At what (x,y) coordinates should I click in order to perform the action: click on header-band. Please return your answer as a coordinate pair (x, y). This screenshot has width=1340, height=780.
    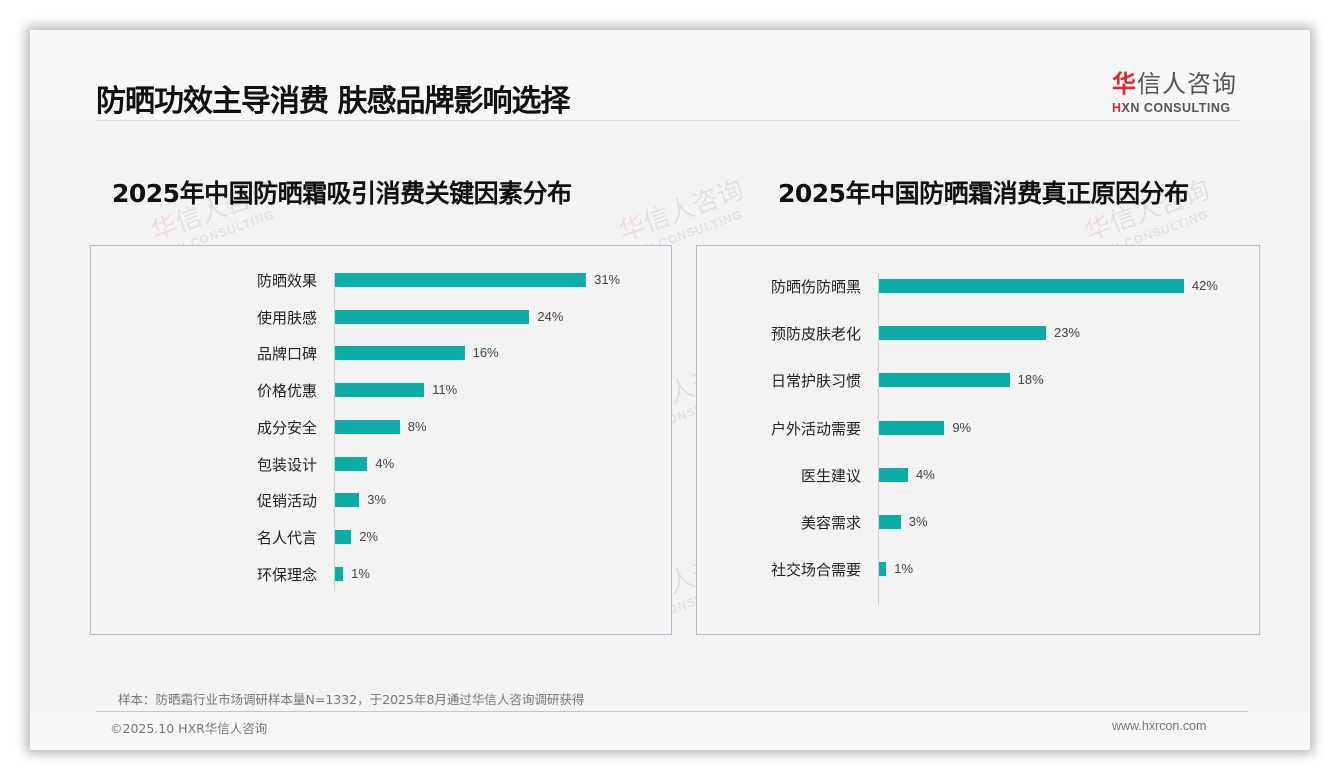
    Looking at the image, I should click on (670, 75).